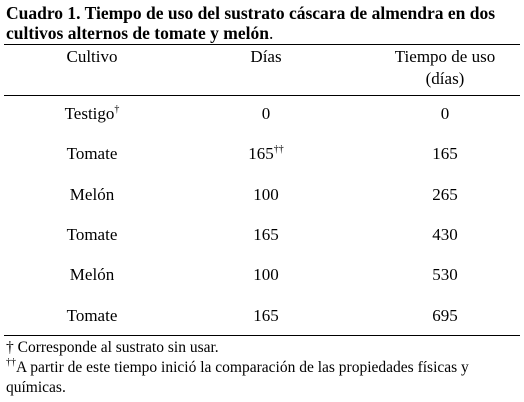  I want to click on cell-tiempo: 265, so click(445, 195).